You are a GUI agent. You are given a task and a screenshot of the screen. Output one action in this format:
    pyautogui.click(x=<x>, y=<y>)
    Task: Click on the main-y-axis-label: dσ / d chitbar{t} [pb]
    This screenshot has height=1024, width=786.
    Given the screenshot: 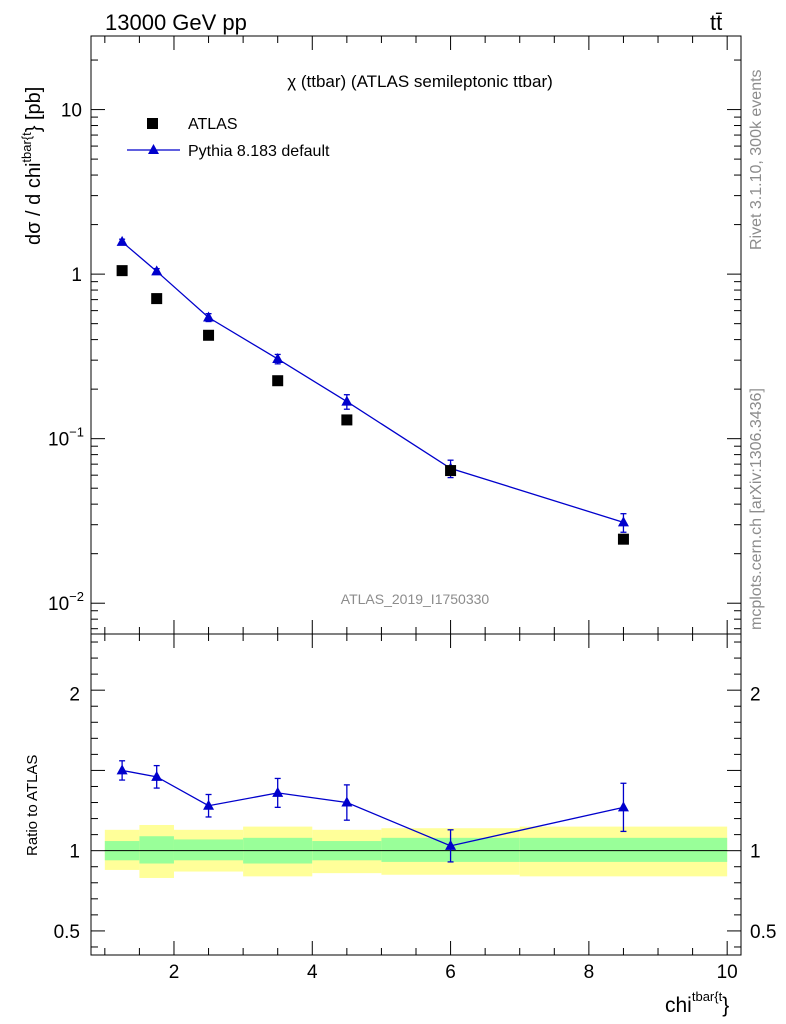 What is the action you would take?
    pyautogui.click(x=32, y=166)
    